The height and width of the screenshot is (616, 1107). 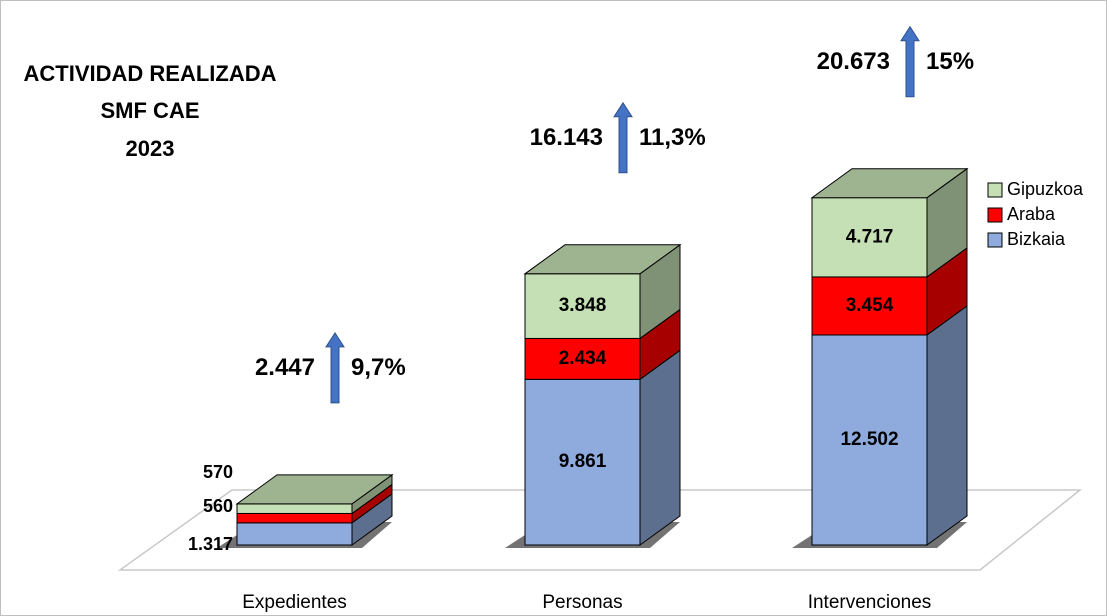 What do you see at coordinates (285, 367) in the screenshot?
I see `annotation-total: 2.447` at bounding box center [285, 367].